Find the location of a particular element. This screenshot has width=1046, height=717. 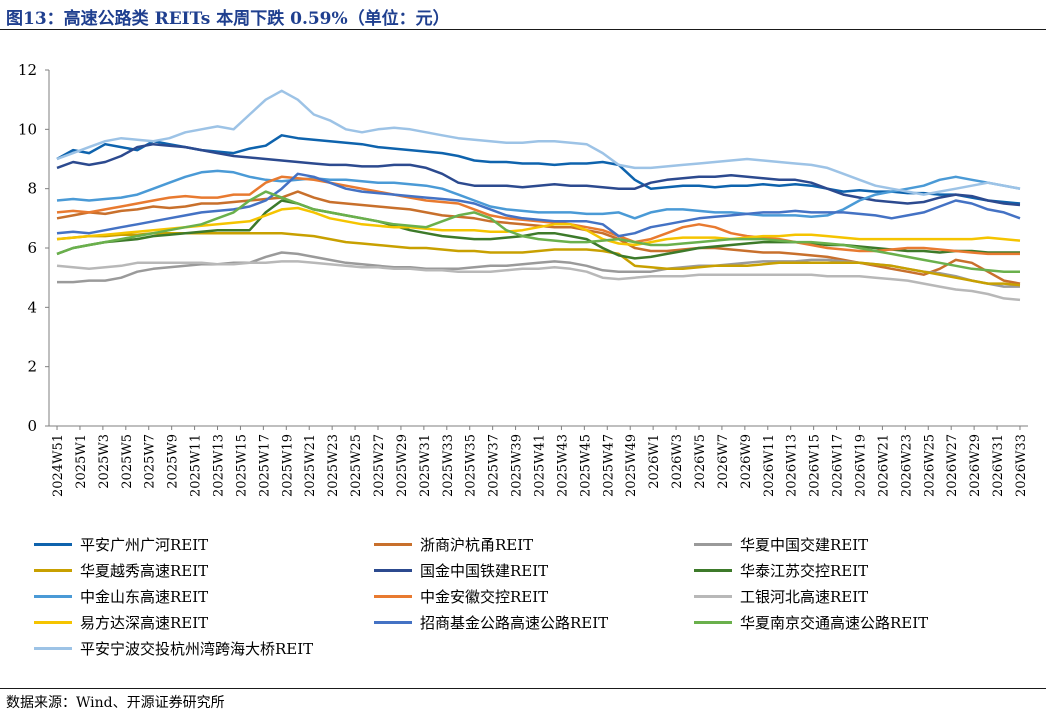

legend-item: 中金山东高速REIT is located at coordinates (121, 596).